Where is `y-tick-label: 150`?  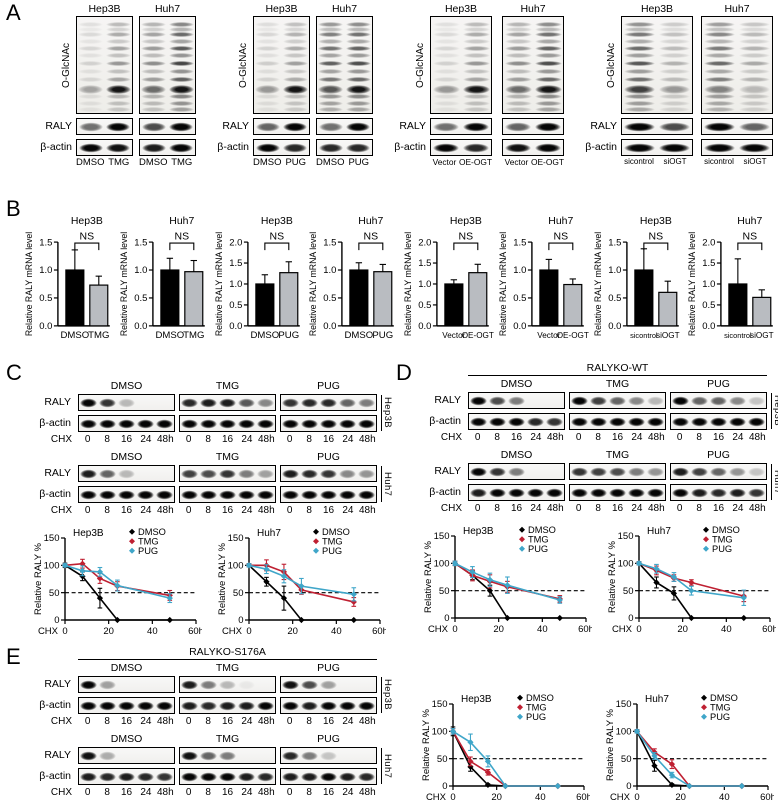
y-tick-label: 150 is located at coordinates (440, 704).